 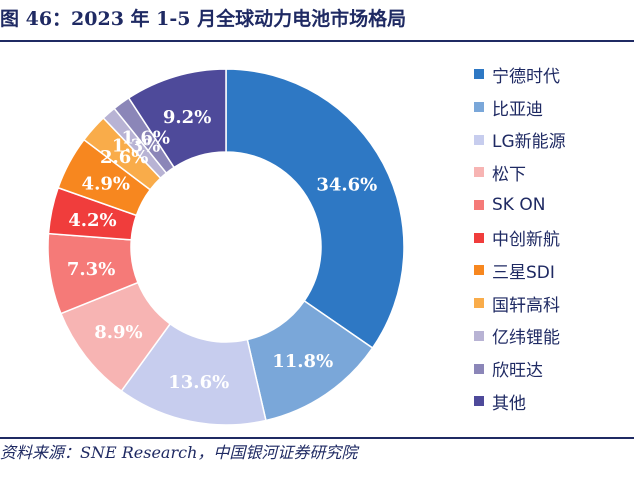 I want to click on title-rule, so click(x=317, y=41).